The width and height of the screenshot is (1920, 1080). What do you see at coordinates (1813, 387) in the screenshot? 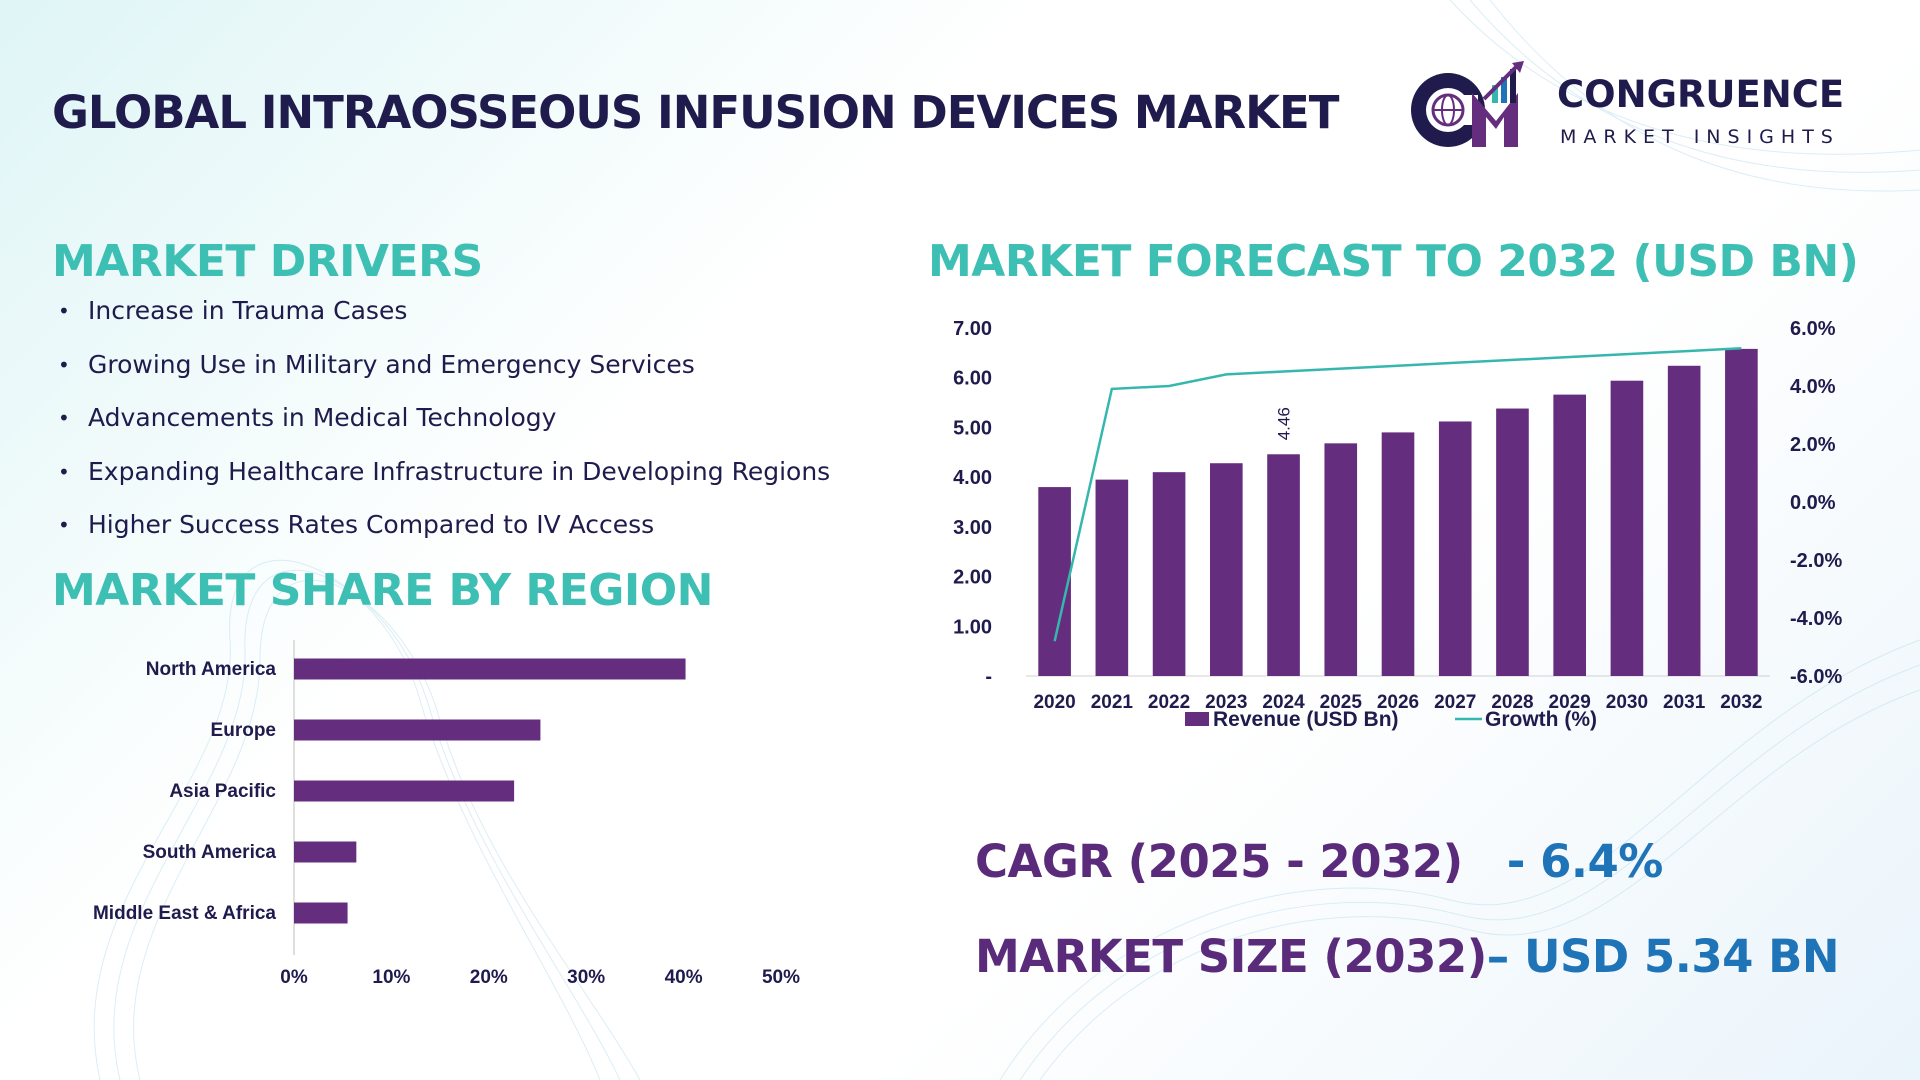
I see `y-right-tick-label: 4.0%` at bounding box center [1813, 387].